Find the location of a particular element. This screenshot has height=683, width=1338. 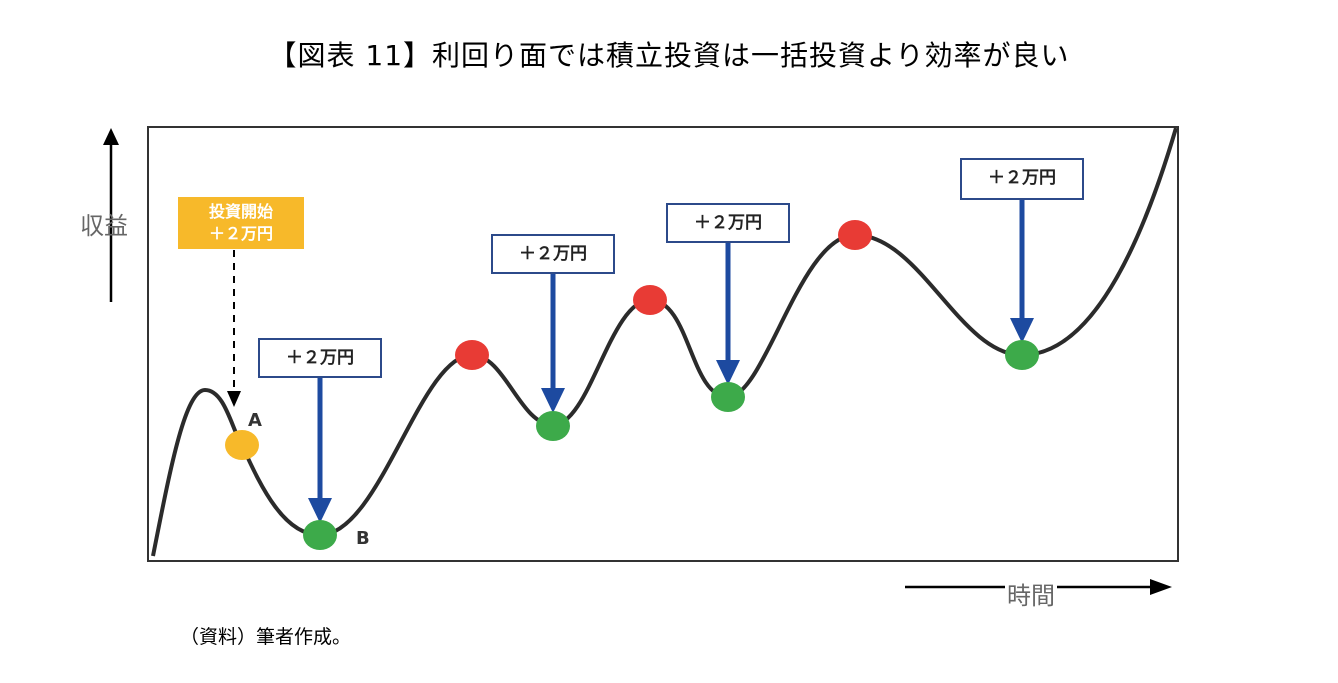

x-axis-label: 時間 is located at coordinates (1031, 593).